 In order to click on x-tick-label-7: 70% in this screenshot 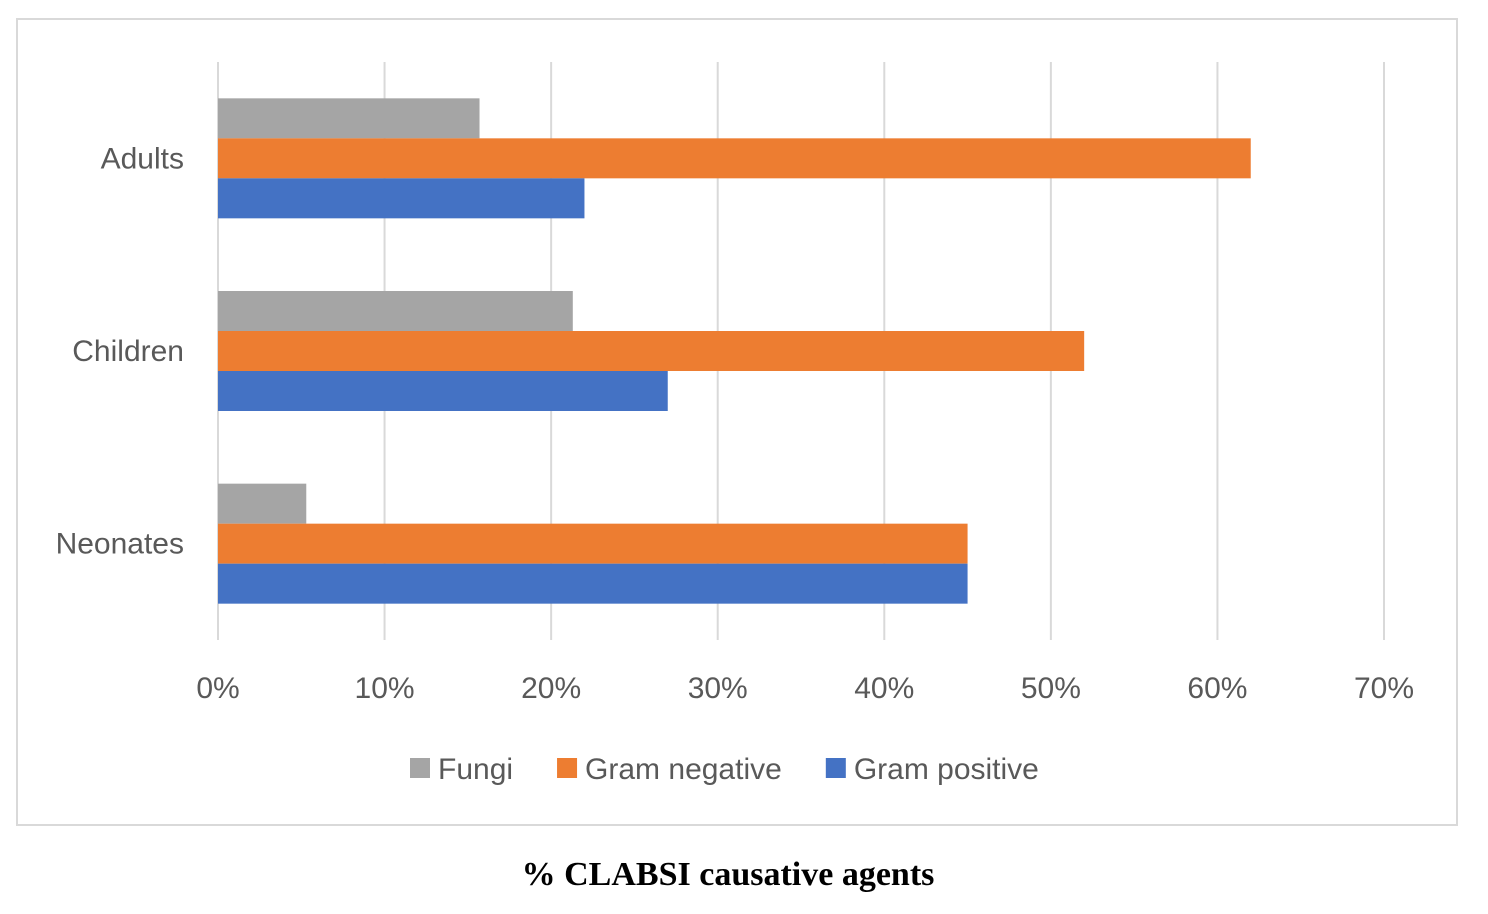, I will do `click(1384, 688)`.